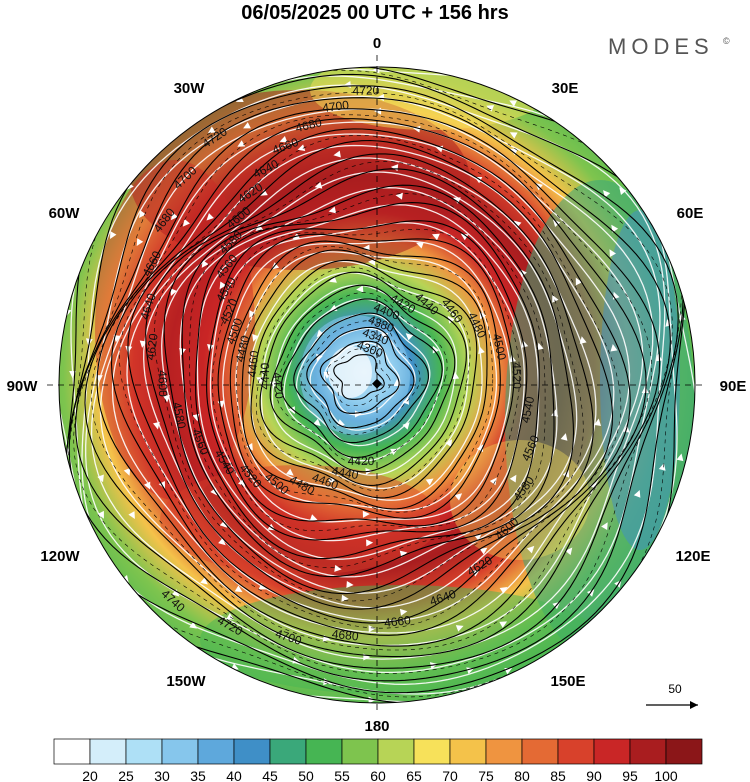 Image resolution: width=750 pixels, height=782 pixels. I want to click on contour-label: 4580, so click(179, 415).